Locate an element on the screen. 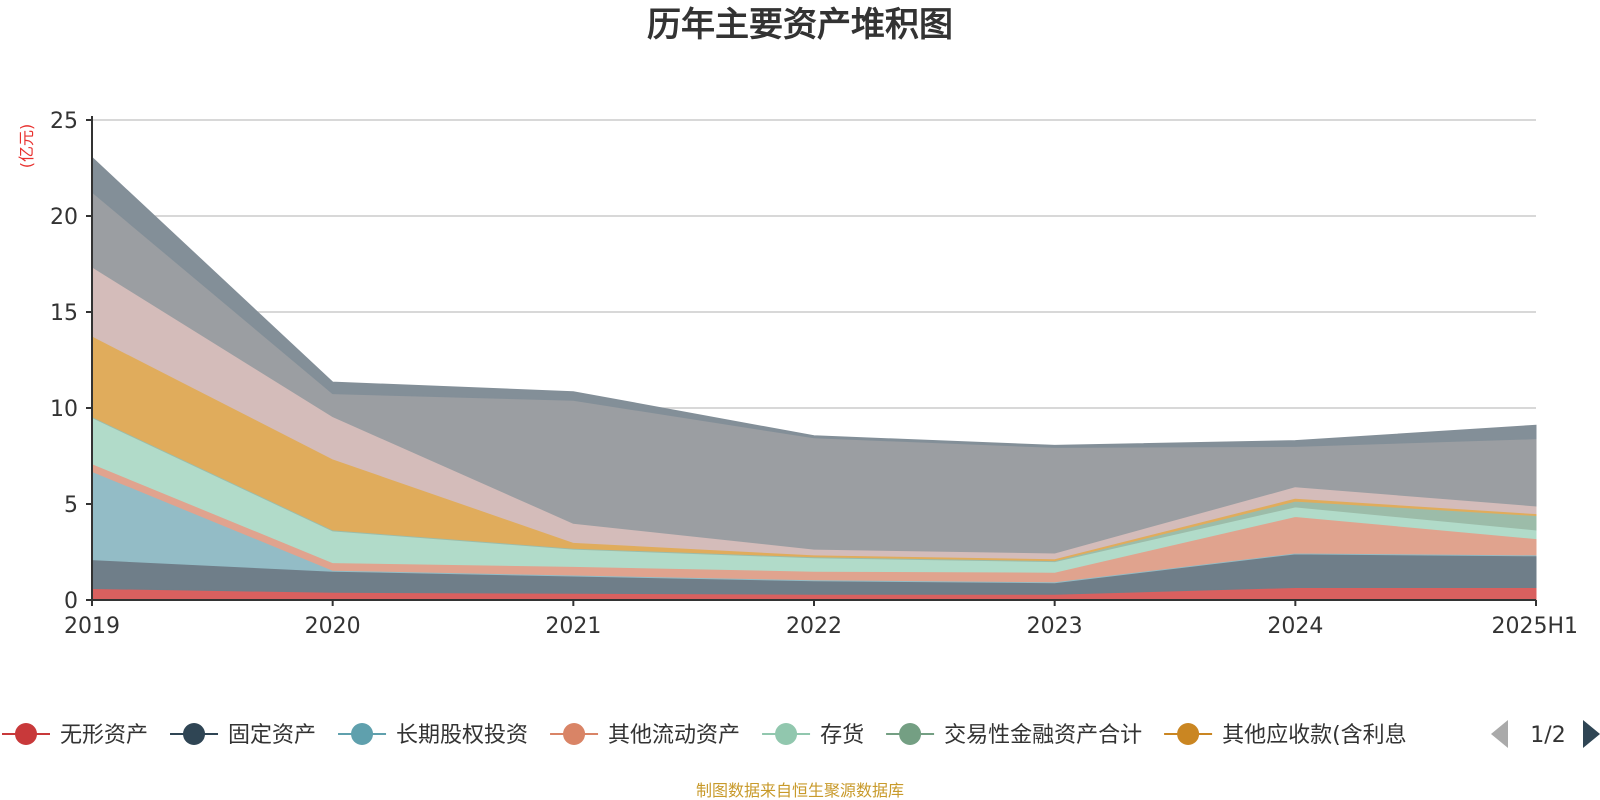  legend-item-4: 其他流动资产 is located at coordinates (645, 735).